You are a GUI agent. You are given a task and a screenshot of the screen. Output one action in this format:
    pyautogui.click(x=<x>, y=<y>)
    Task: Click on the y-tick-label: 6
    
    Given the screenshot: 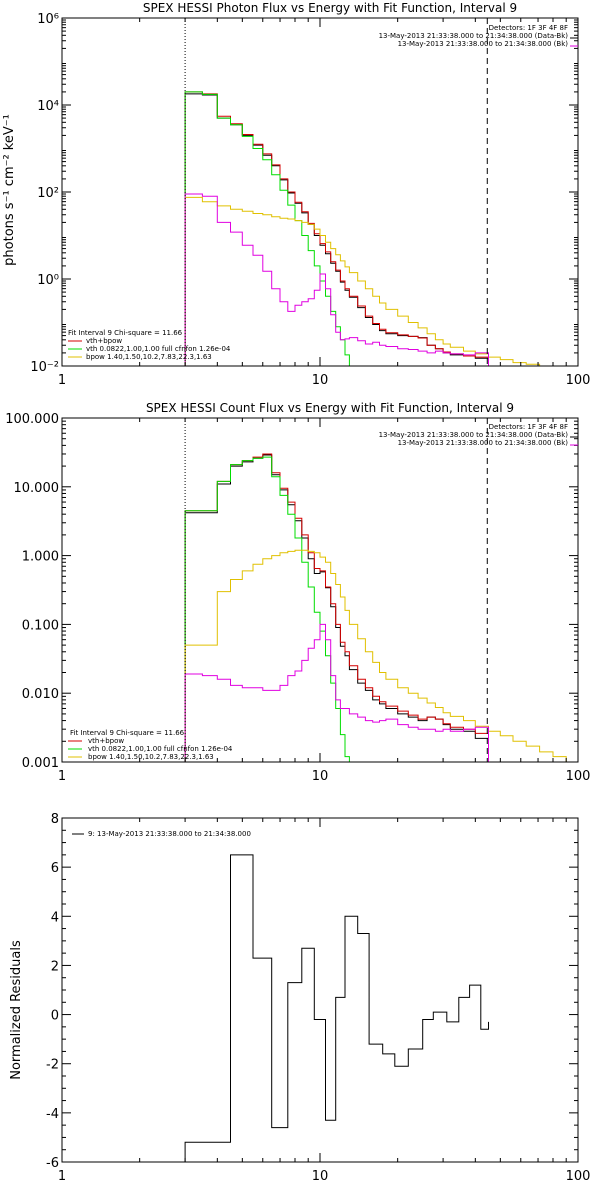 What is the action you would take?
    pyautogui.click(x=55, y=868)
    